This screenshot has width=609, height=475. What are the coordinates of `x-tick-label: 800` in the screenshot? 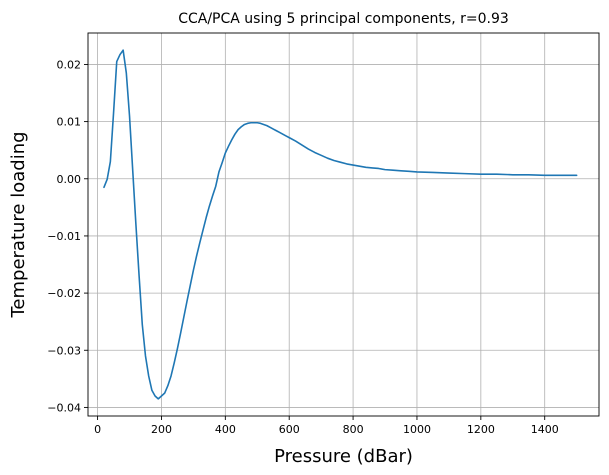 It's located at (353, 429).